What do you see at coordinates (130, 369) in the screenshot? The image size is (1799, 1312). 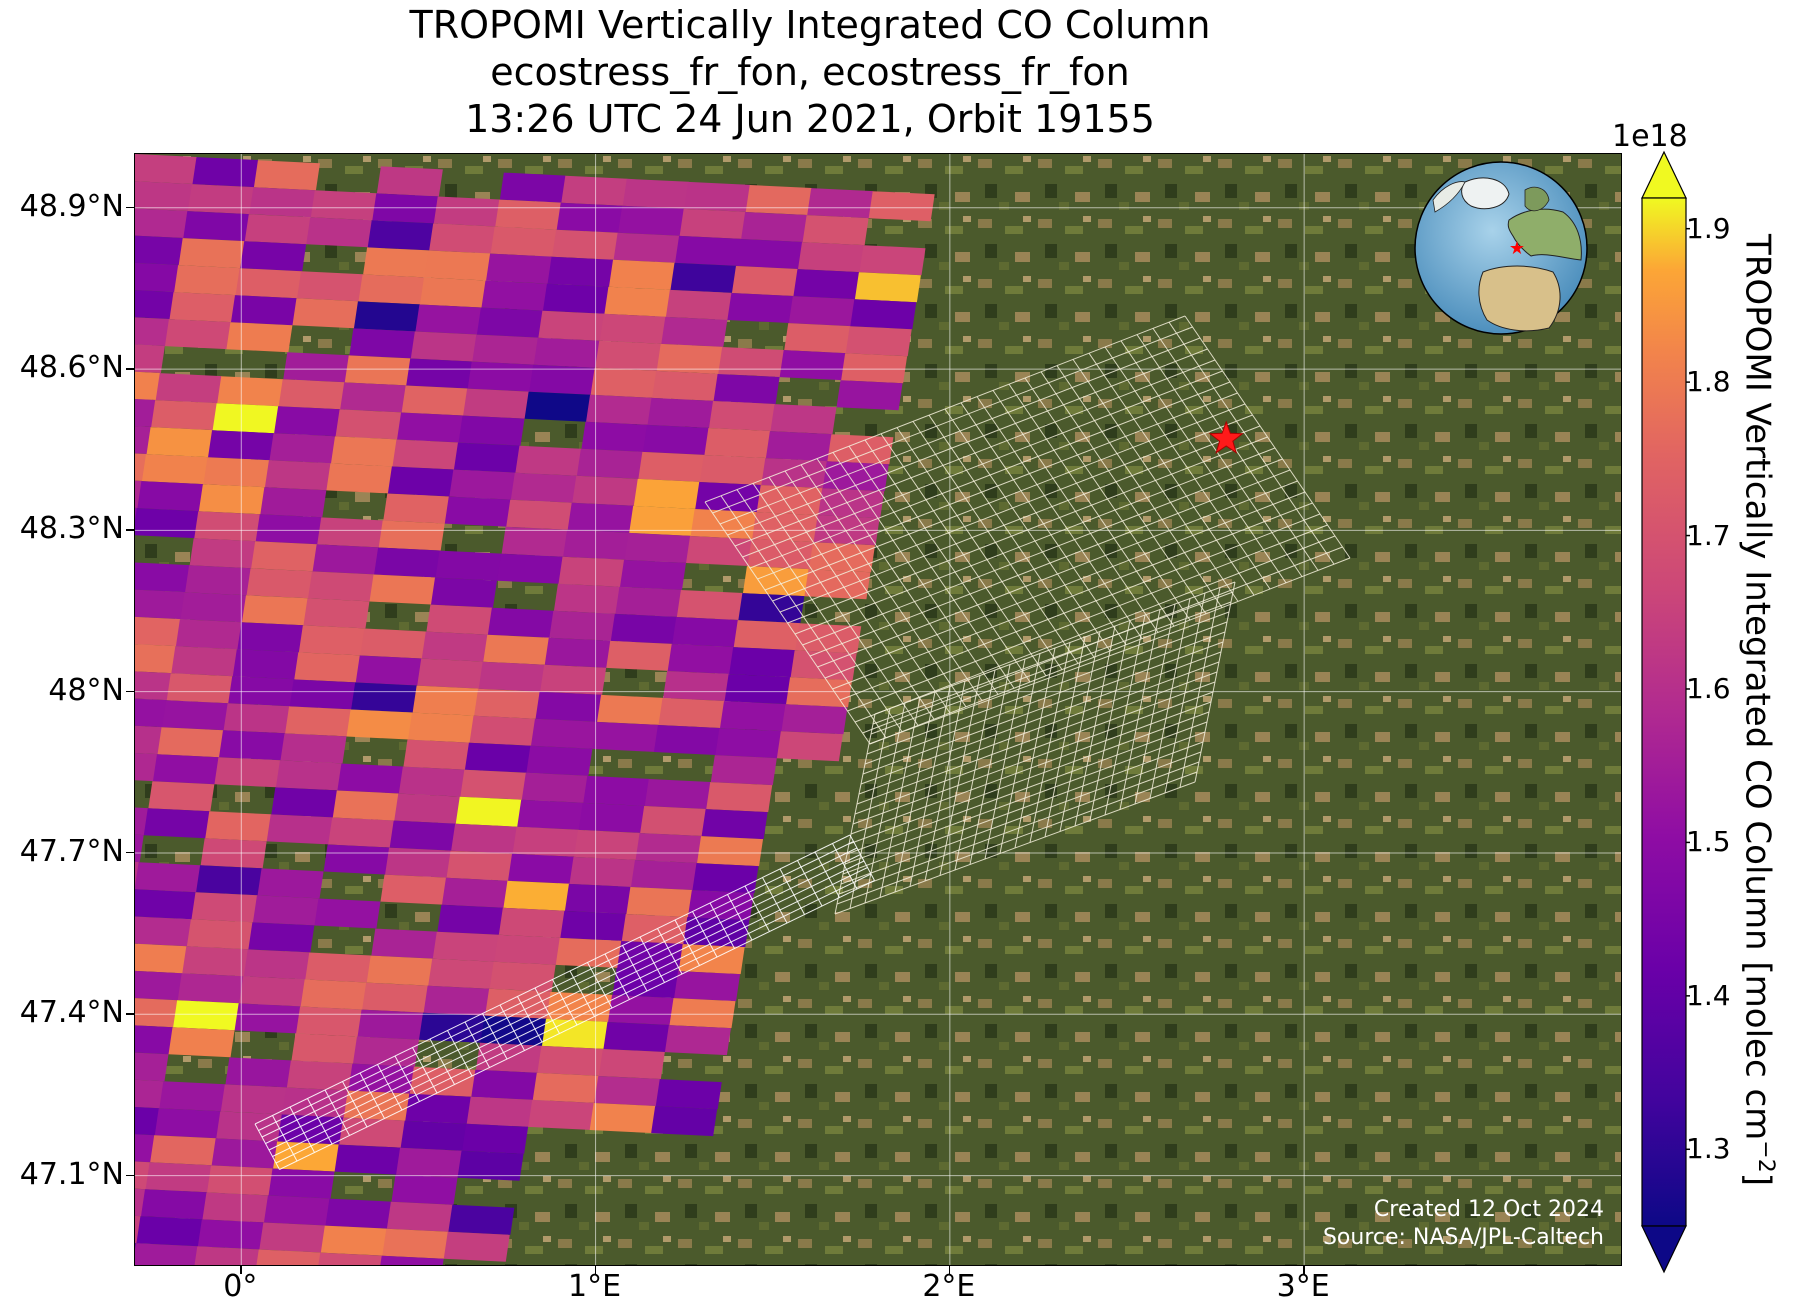 I see `y-tick-mark` at bounding box center [130, 369].